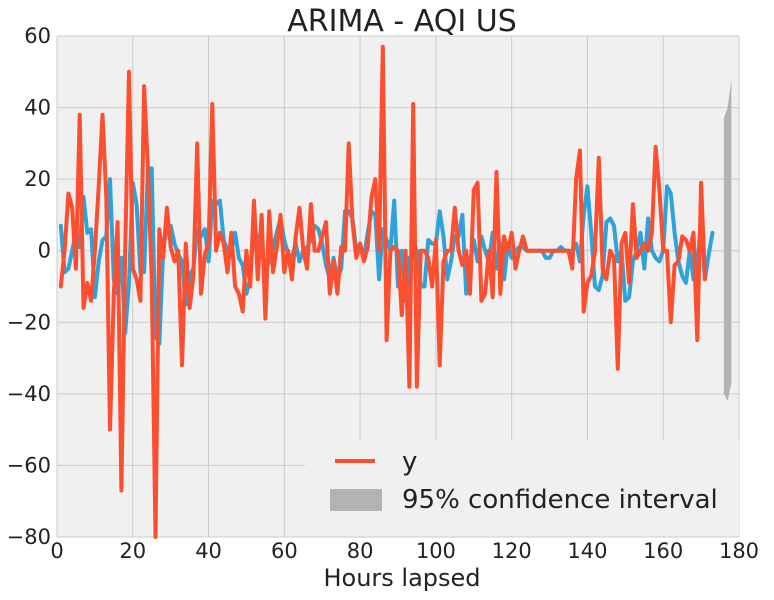 This screenshot has height=600, width=774. Describe the element at coordinates (37, 108) in the screenshot. I see `y-tick-label: 40` at that location.